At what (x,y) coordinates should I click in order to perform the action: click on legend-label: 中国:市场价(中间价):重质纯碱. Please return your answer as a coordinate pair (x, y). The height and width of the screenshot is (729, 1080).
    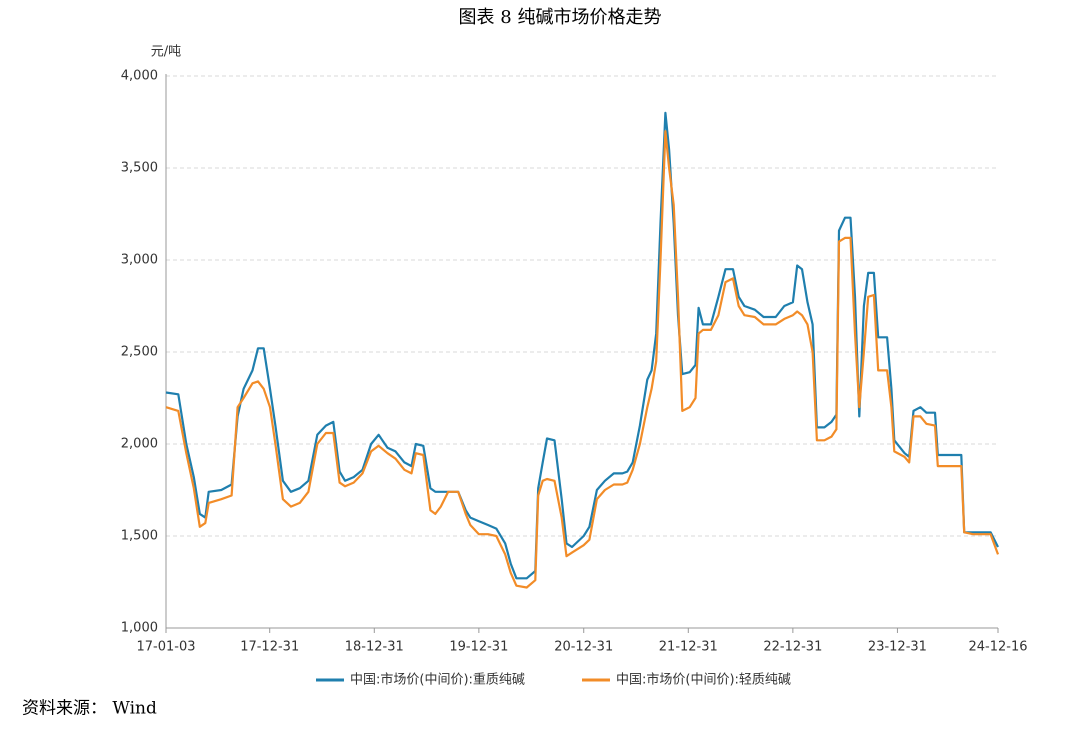
    Looking at the image, I should click on (437, 680).